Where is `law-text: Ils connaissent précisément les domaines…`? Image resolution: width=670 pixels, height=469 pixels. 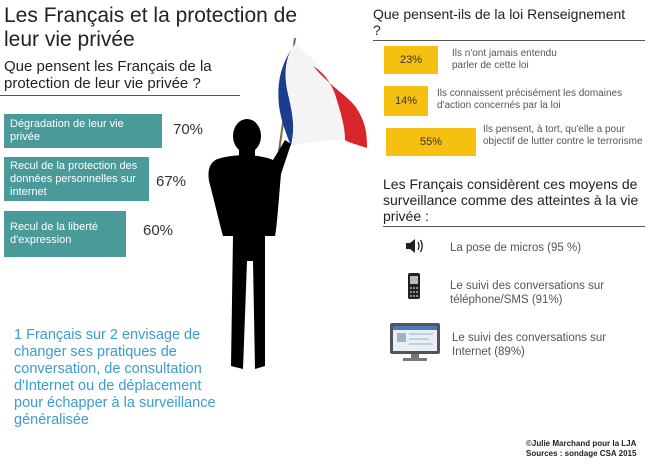 law-text: Ils connaissent précisément les domaines… is located at coordinates (530, 99).